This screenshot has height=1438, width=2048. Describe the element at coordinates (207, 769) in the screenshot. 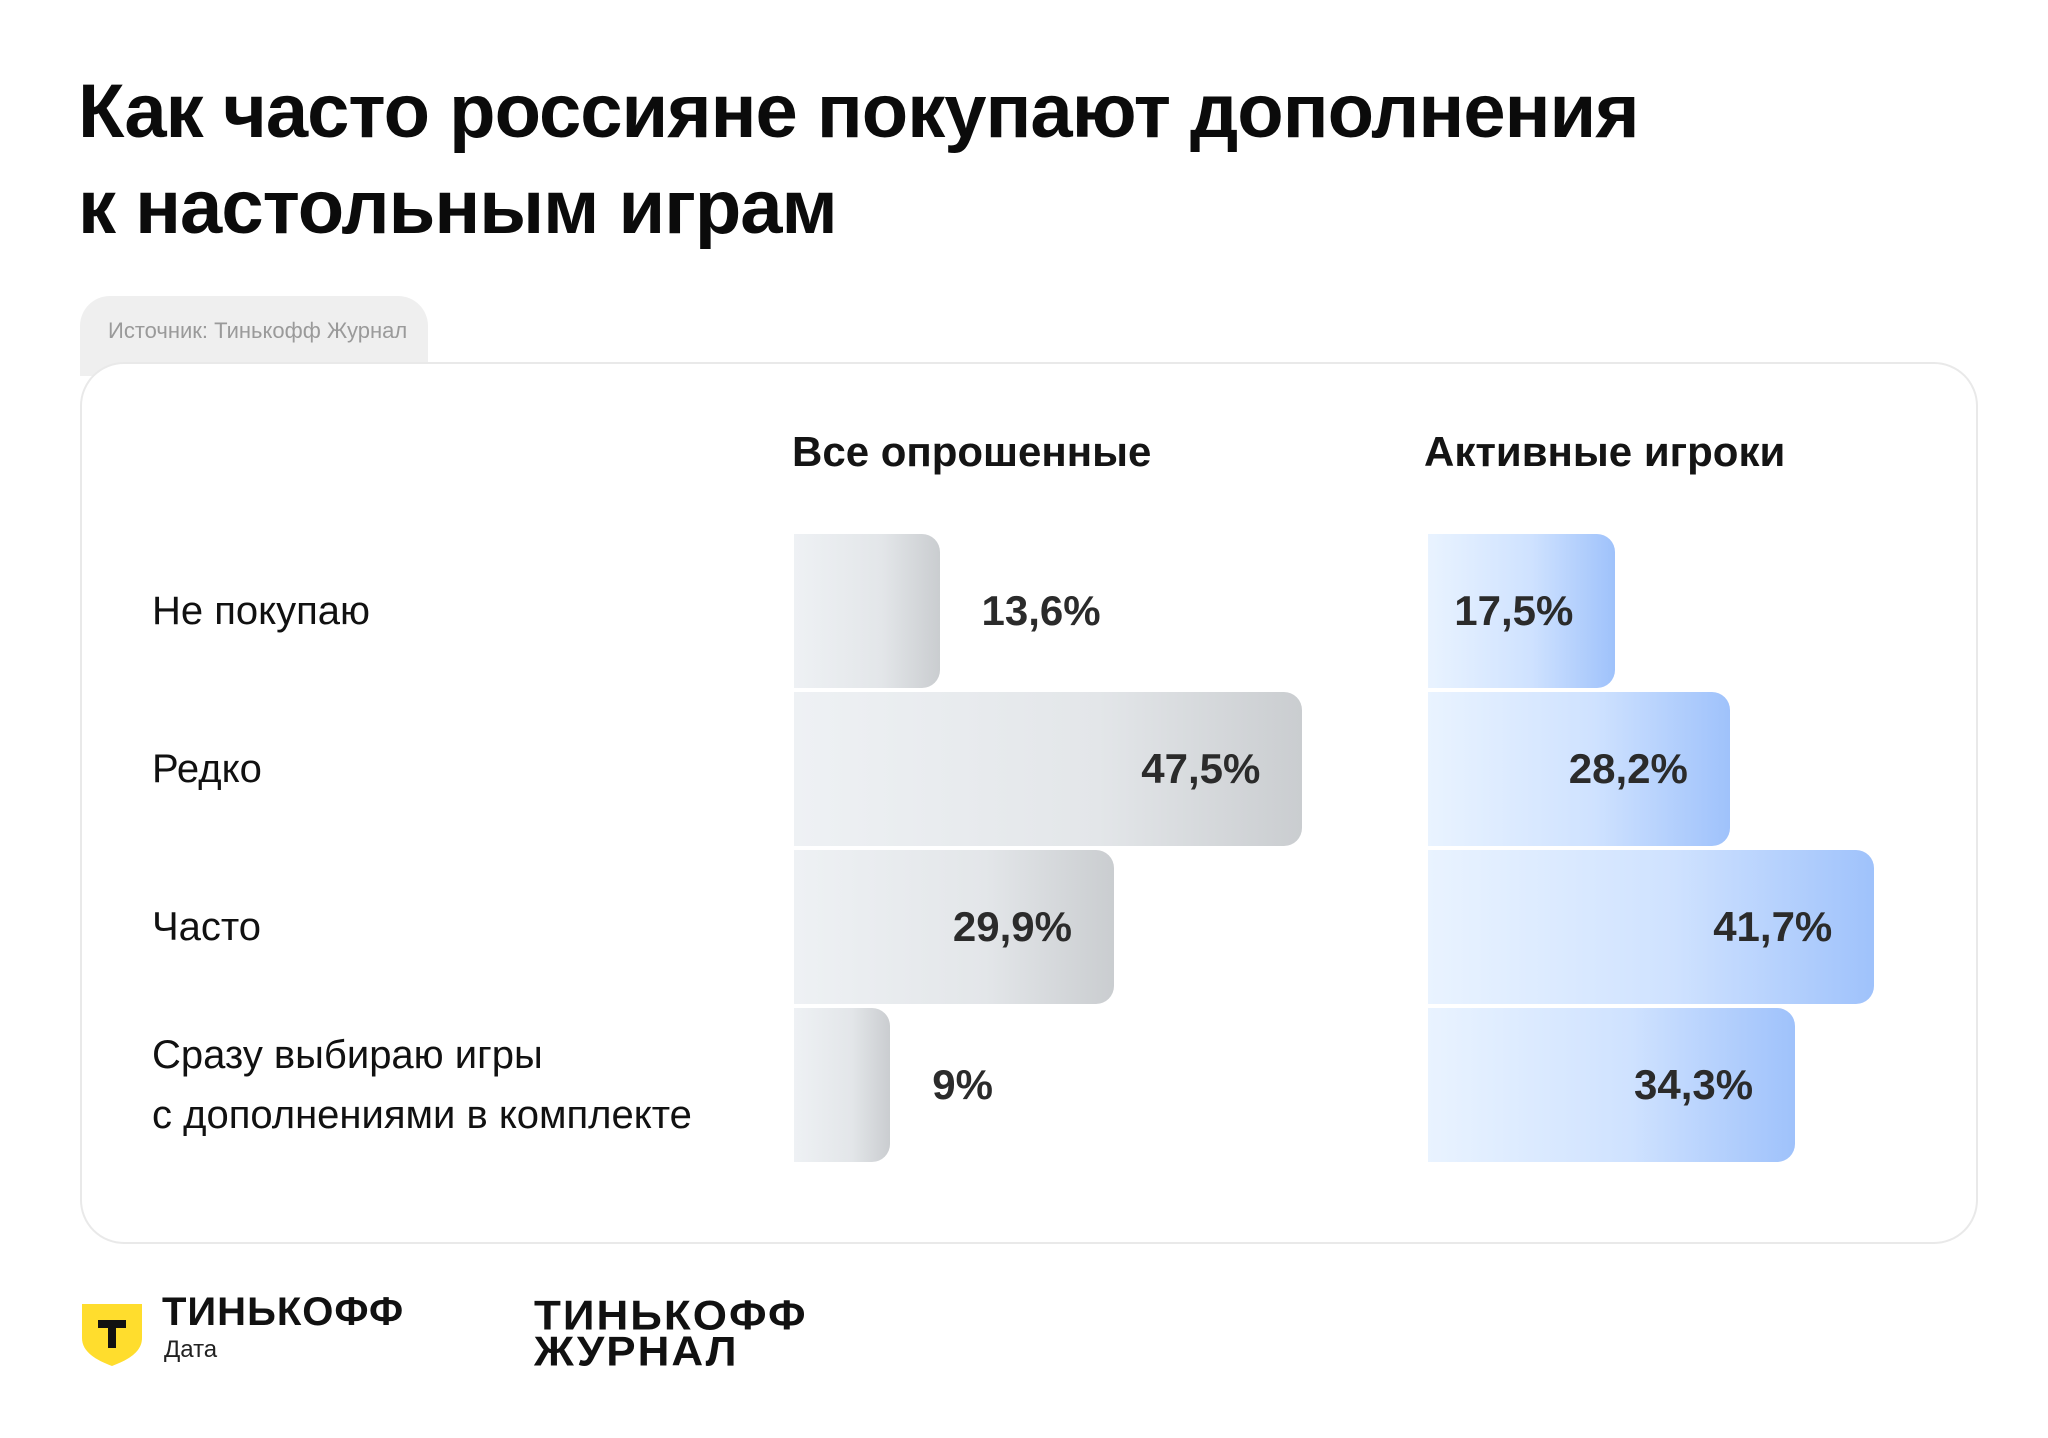

I see `category-label: Редко` at that location.